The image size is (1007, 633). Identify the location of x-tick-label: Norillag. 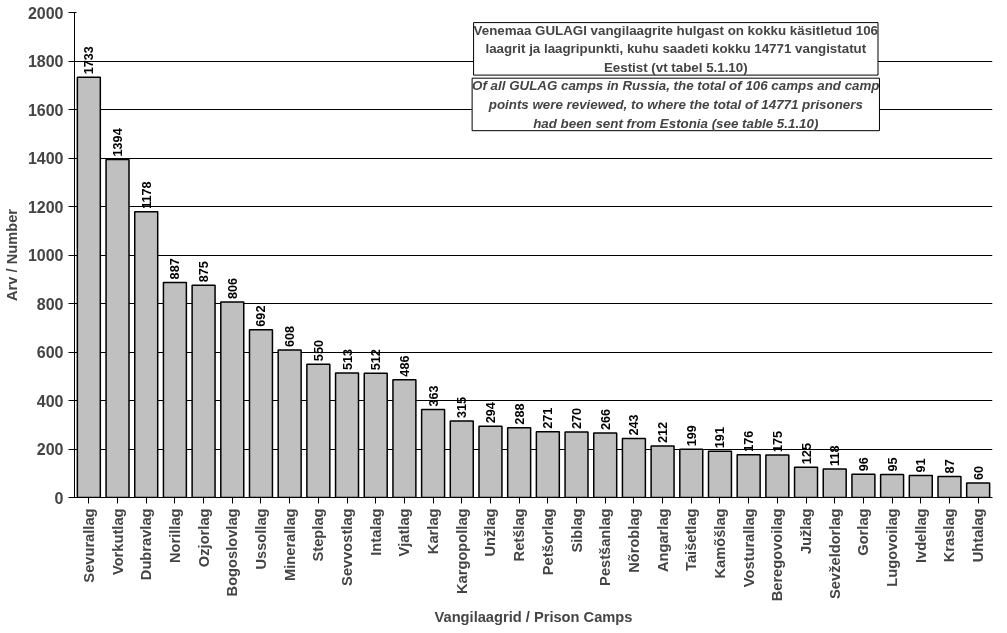
(174, 536).